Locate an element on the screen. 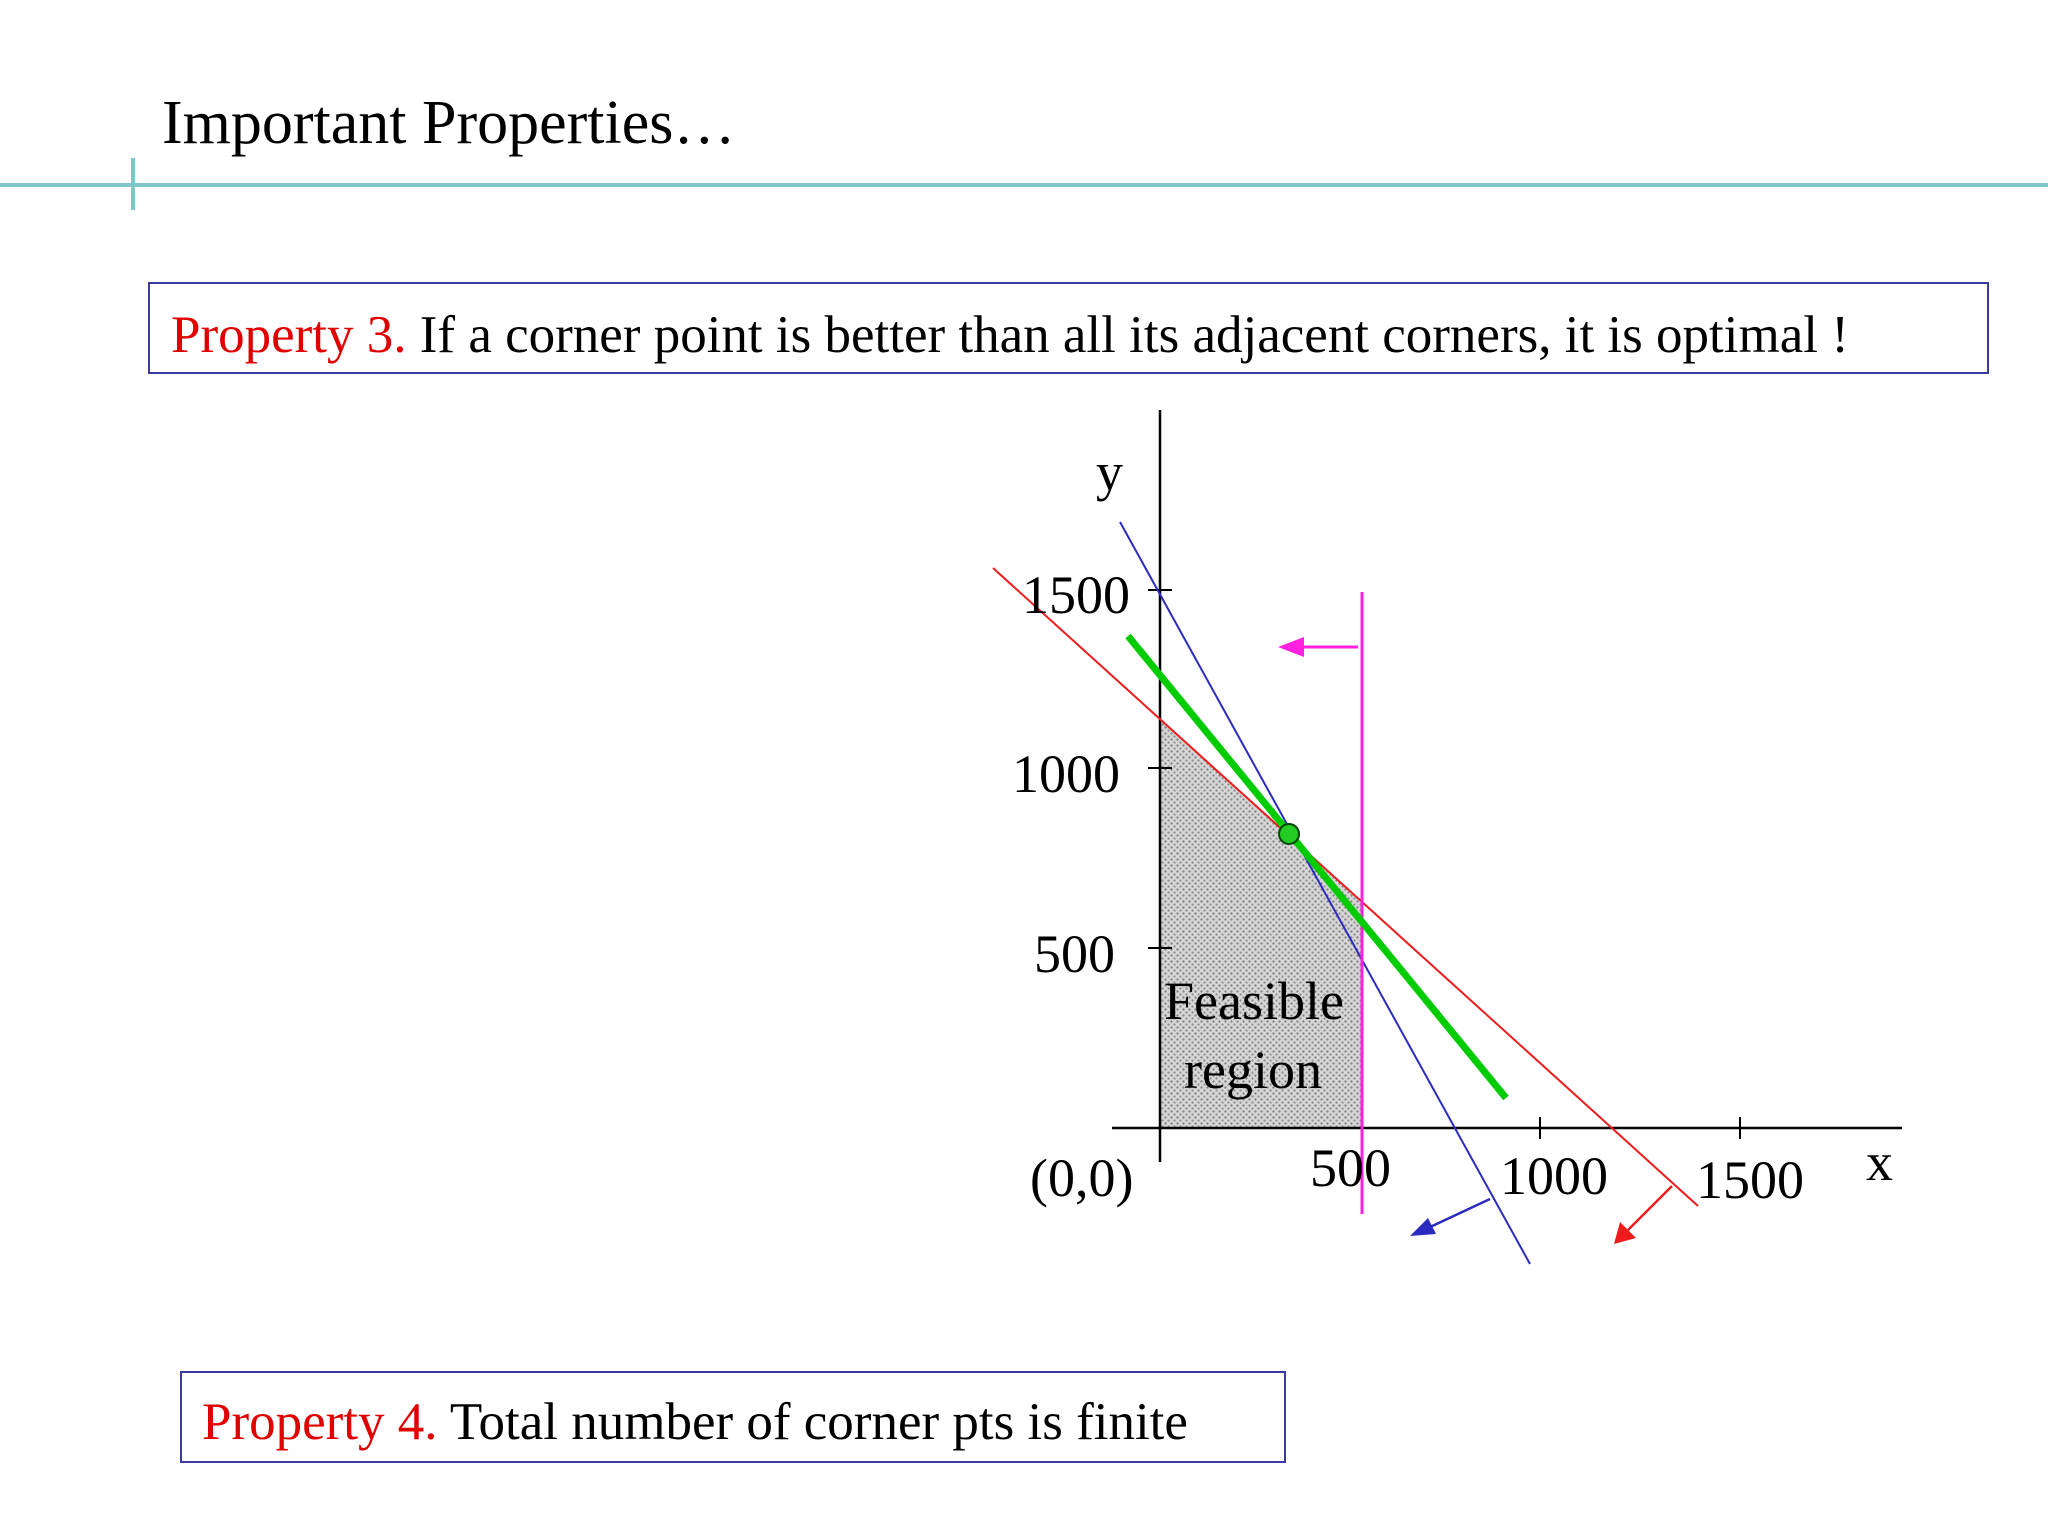 Image resolution: width=2048 pixels, height=1536 pixels. blue-constraint-line is located at coordinates (1325, 893).